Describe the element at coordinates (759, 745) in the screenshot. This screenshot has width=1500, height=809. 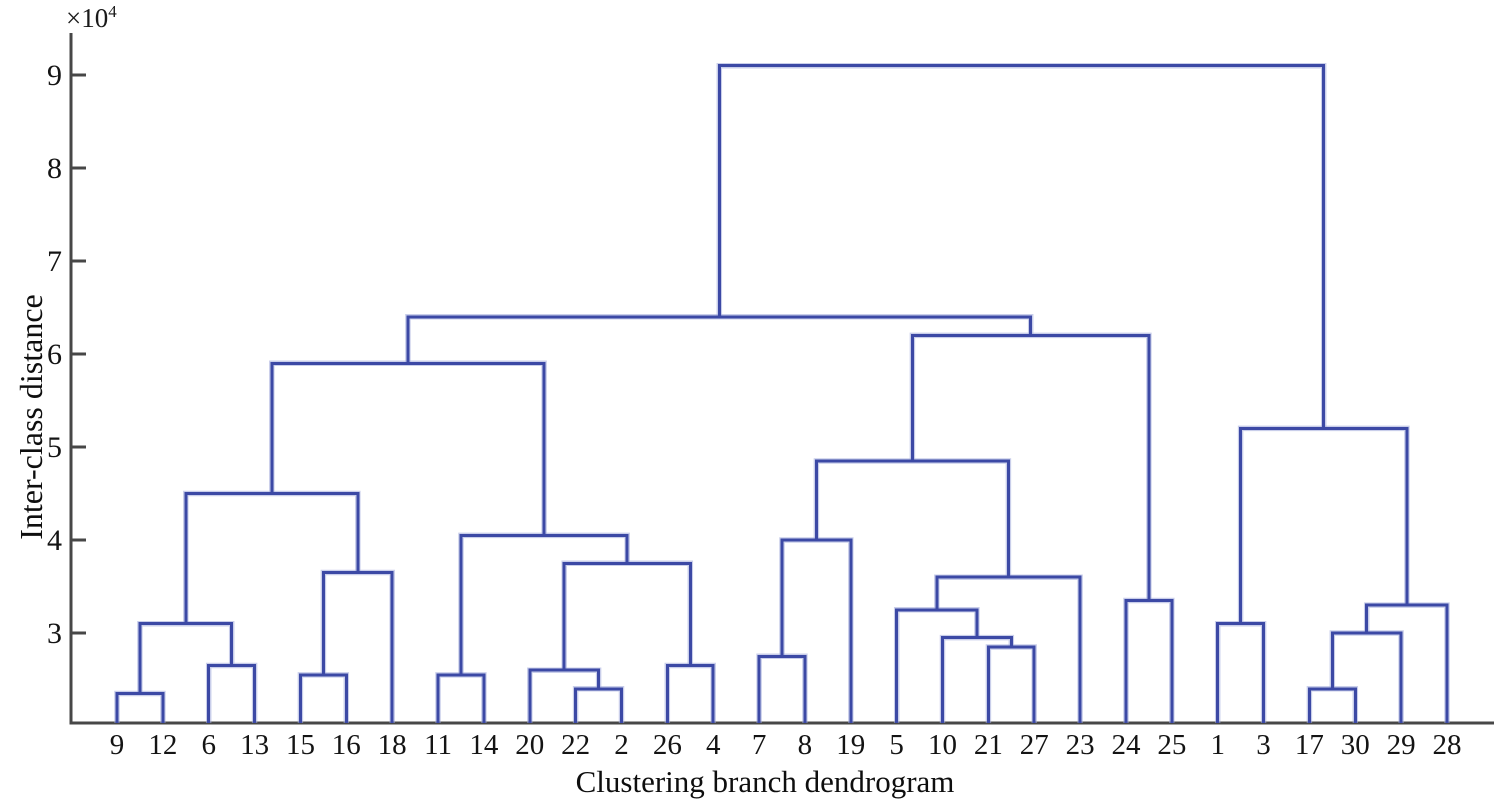
I see `leaf-label: 7` at that location.